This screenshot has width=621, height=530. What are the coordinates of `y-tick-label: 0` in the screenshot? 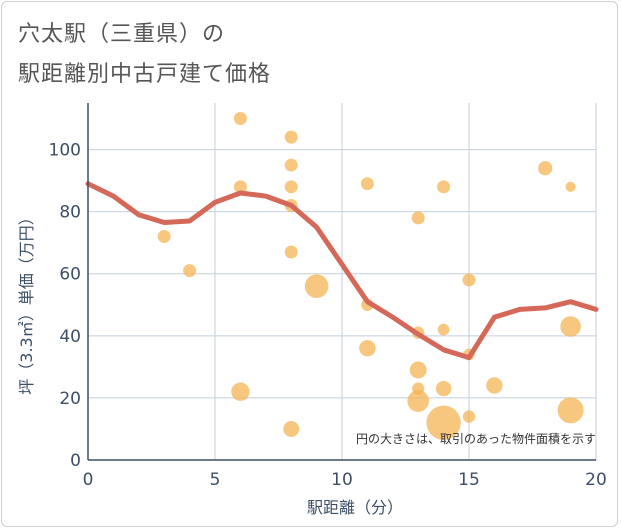 It's located at (75, 461).